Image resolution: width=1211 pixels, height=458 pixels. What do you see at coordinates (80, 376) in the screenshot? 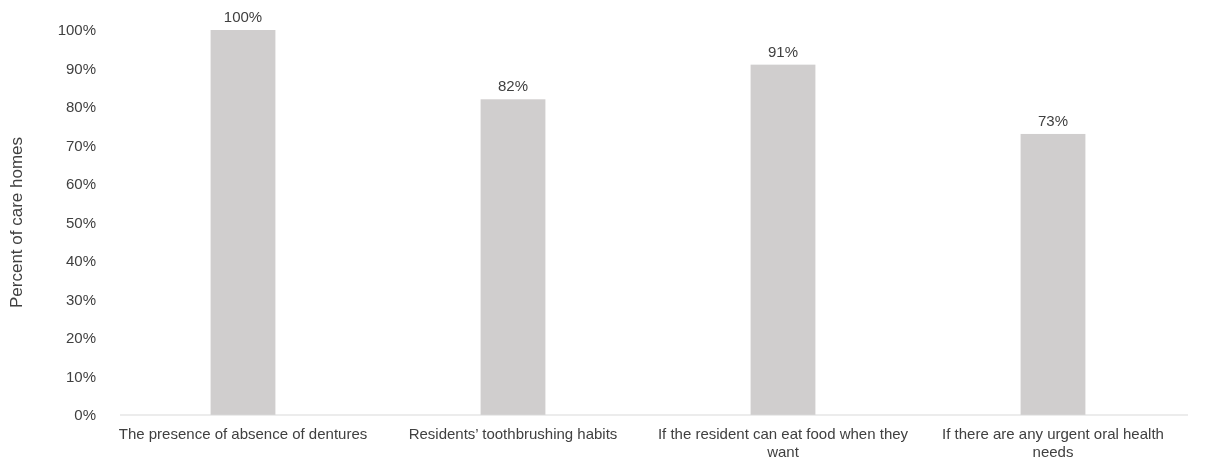
I see `y-tick-label: 10%` at bounding box center [80, 376].